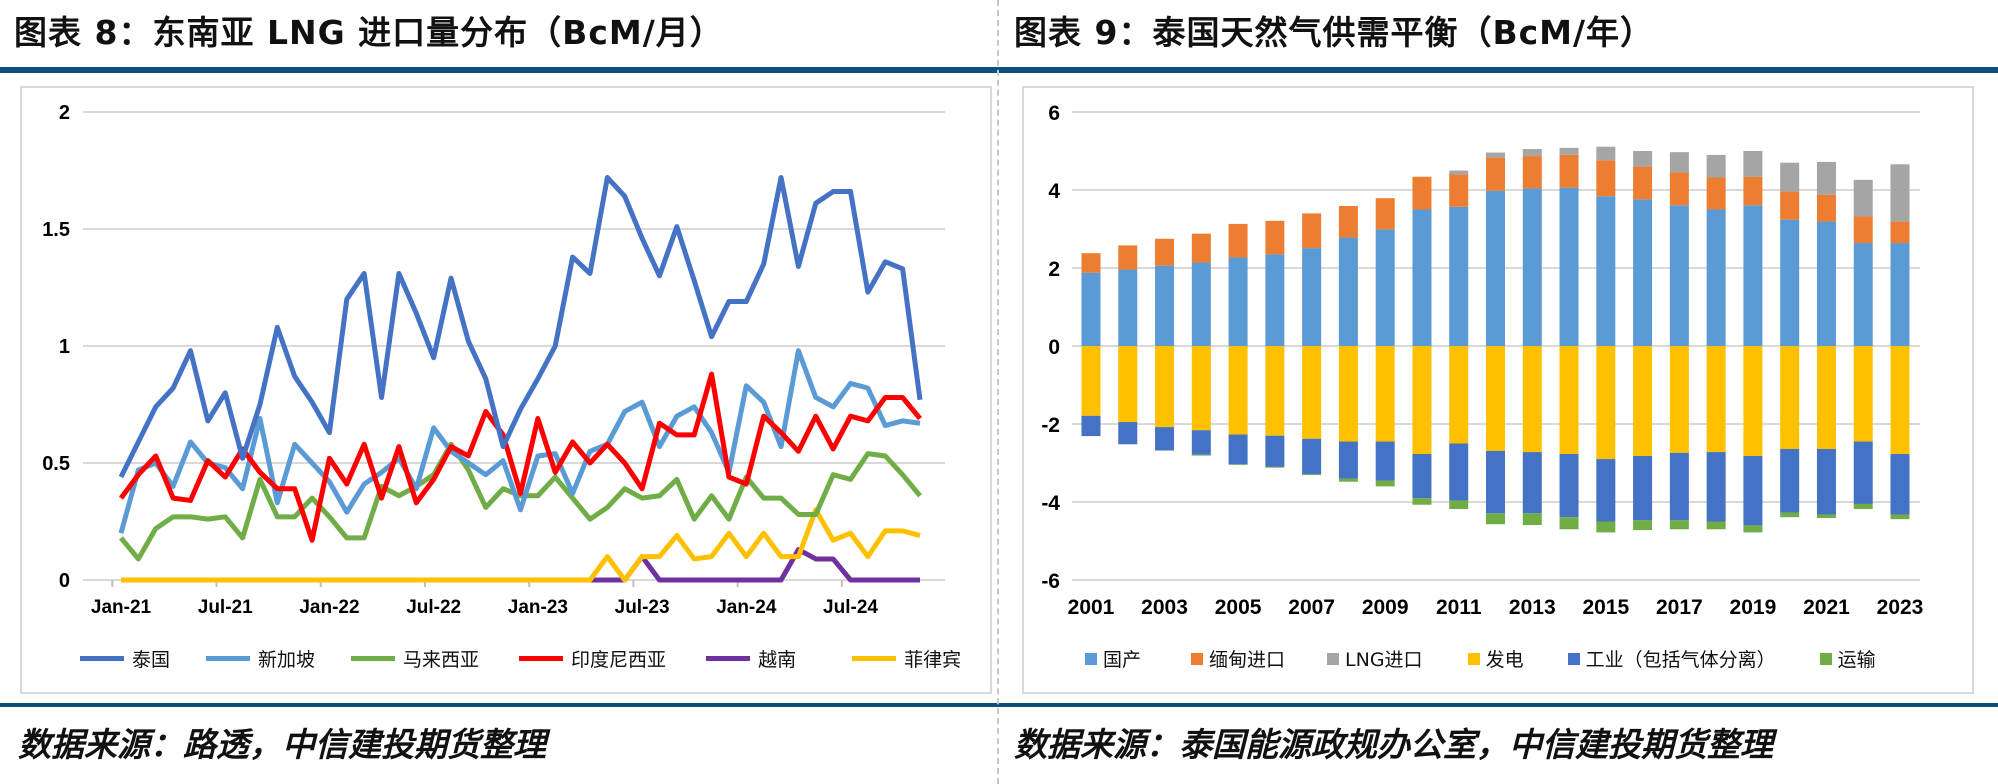 The image size is (1998, 784). What do you see at coordinates (1900, 484) in the screenshot?
I see `bar-segment-4-2023` at bounding box center [1900, 484].